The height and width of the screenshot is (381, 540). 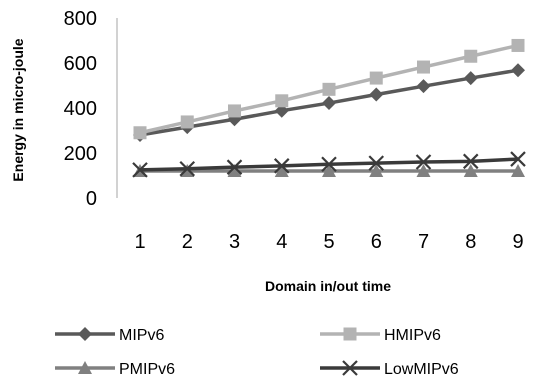 What do you see at coordinates (139, 242) in the screenshot?
I see `x-tick-label: 1` at bounding box center [139, 242].